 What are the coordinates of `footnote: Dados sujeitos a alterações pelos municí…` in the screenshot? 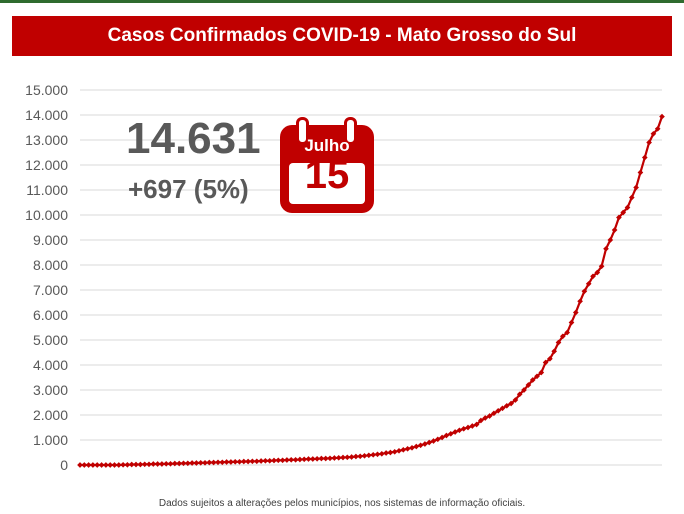 It's located at (342, 503).